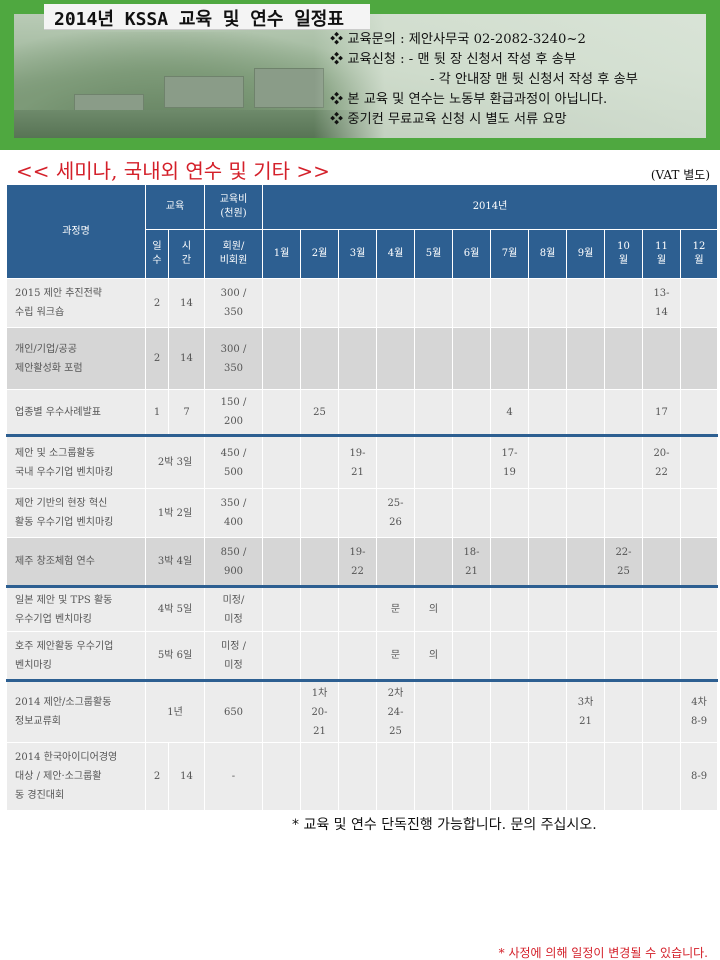  Describe the element at coordinates (547, 254) in the screenshot. I see `header-month: 8월` at that location.